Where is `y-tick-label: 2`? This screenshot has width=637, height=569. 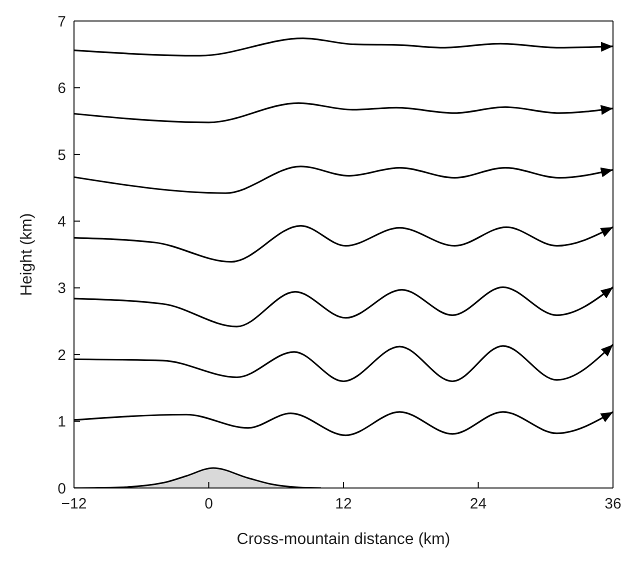 y-tick-label: 2 is located at coordinates (62, 355).